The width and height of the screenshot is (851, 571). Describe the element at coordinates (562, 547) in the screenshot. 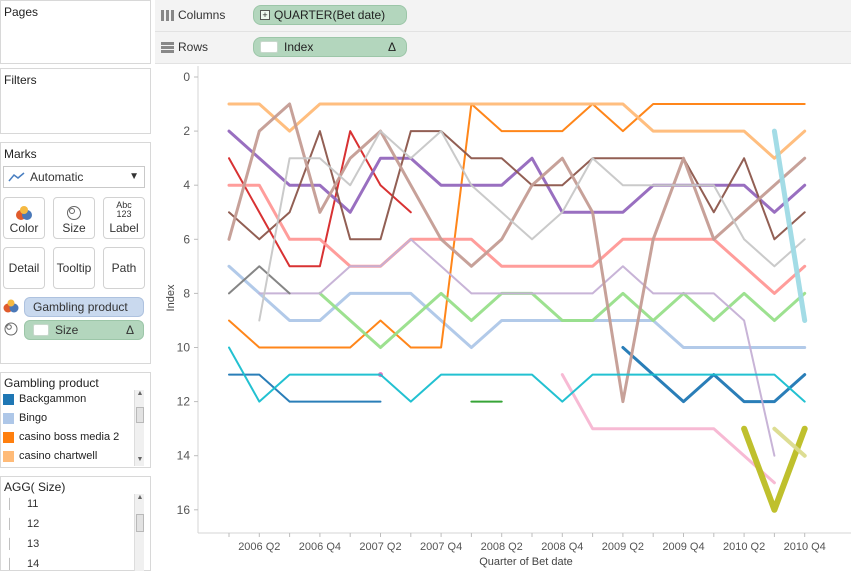

I see `x-tick-label: 2008 Q4` at that location.